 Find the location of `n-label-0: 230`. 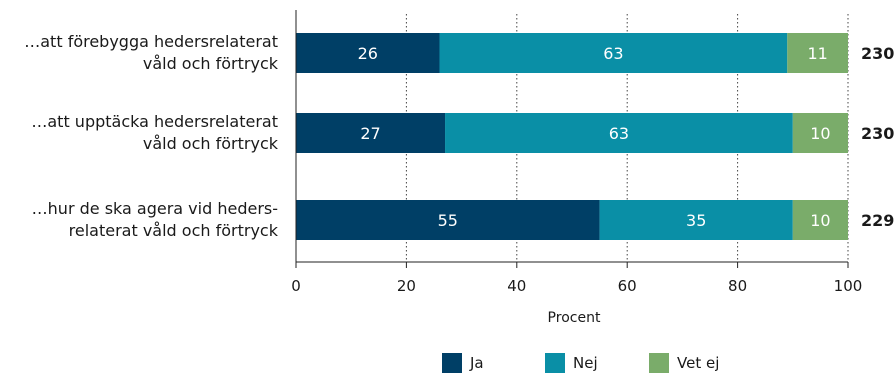

n-label-0: 230 is located at coordinates (877, 53).